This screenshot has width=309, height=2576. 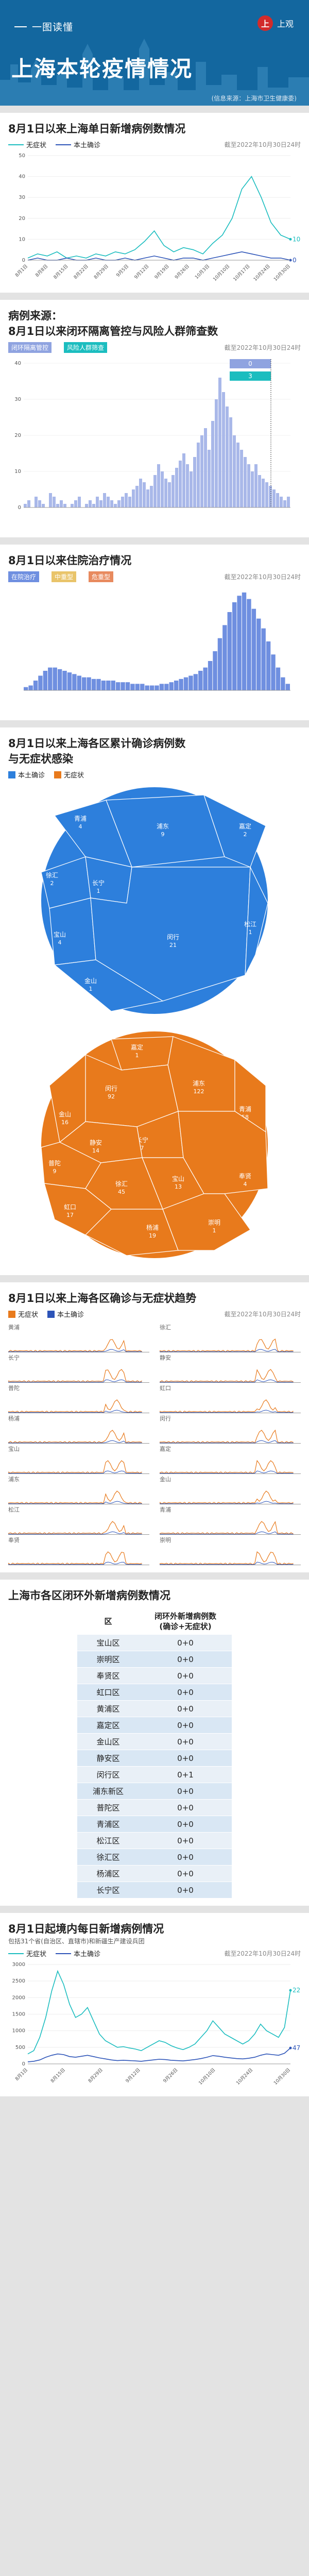 What do you see at coordinates (297, 2048) in the screenshot?
I see `end-label-1: 479` at bounding box center [297, 2048].